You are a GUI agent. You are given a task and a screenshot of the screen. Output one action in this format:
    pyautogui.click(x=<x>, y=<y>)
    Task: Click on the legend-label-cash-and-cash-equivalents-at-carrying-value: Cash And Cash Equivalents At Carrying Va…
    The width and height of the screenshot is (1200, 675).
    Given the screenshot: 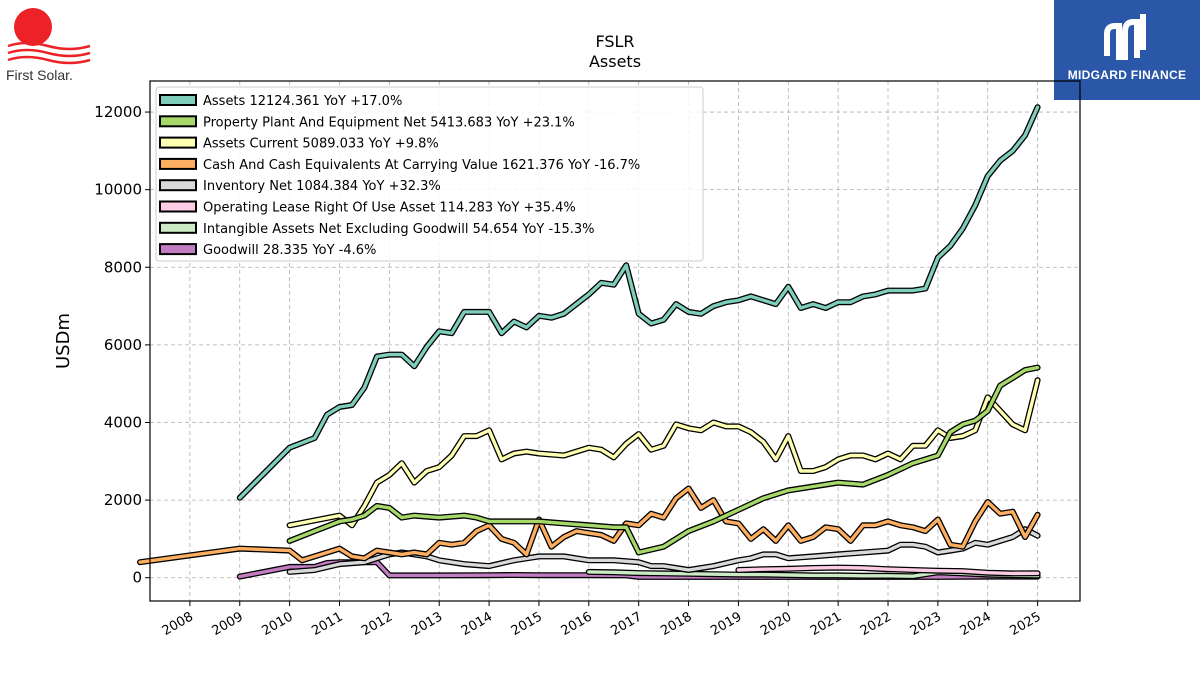 What is the action you would take?
    pyautogui.click(x=421, y=165)
    